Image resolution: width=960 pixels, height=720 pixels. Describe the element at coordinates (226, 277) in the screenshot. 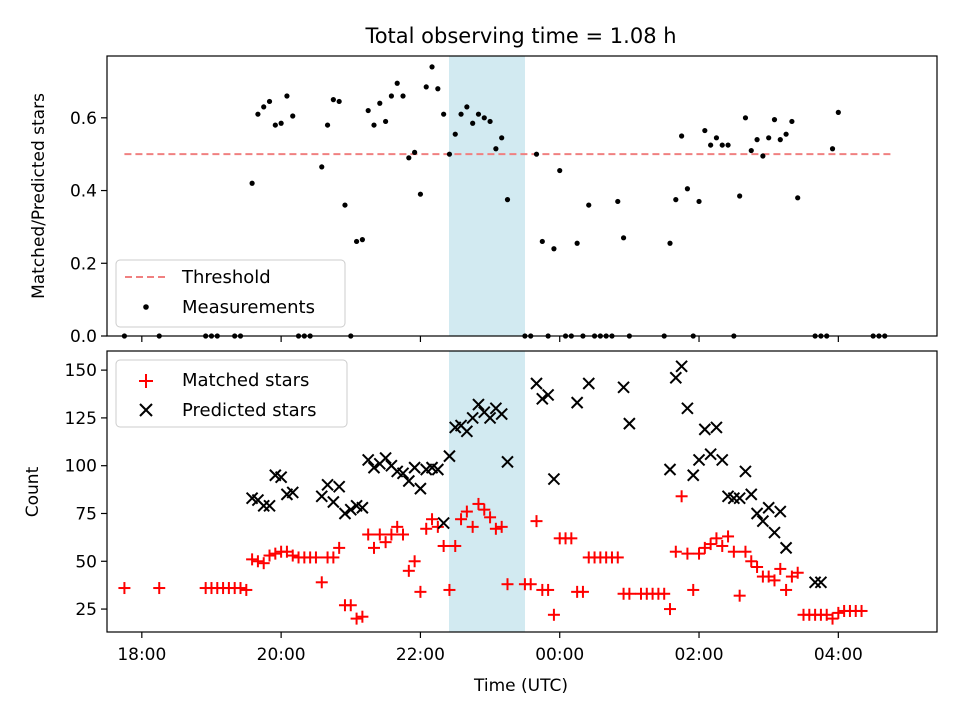

I see `legend-threshold-label: Threshold` at that location.